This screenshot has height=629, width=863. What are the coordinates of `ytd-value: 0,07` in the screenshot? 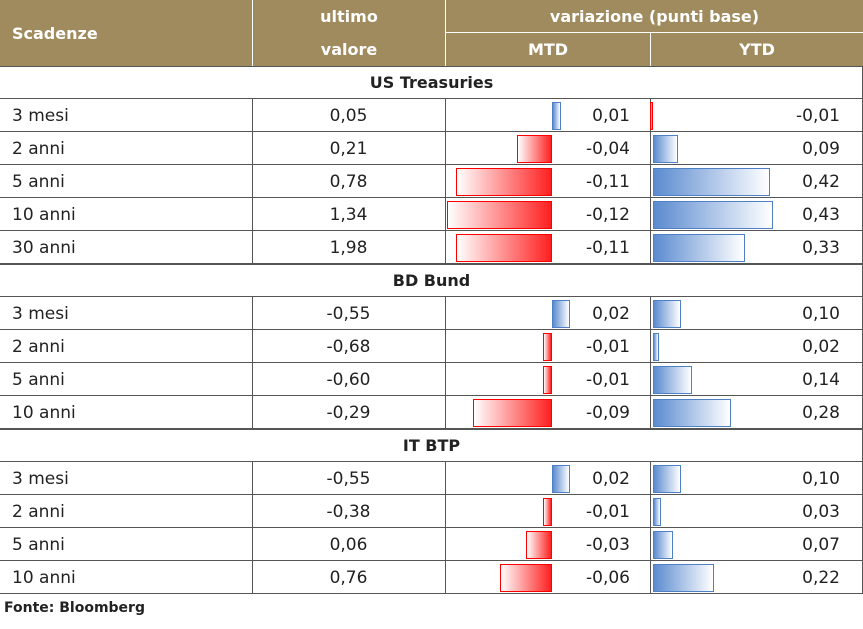 It's located at (821, 544).